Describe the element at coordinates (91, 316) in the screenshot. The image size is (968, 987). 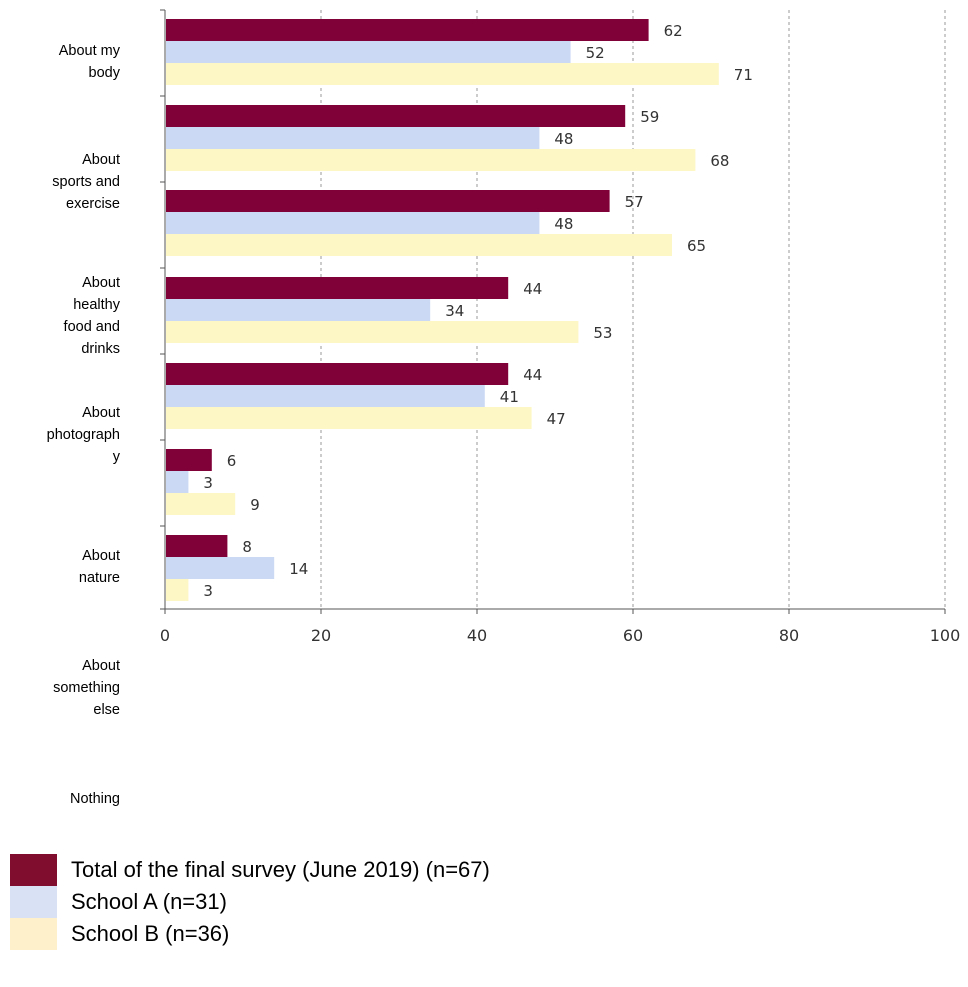
I see `category-label-2: About healthy food and drinks` at that location.